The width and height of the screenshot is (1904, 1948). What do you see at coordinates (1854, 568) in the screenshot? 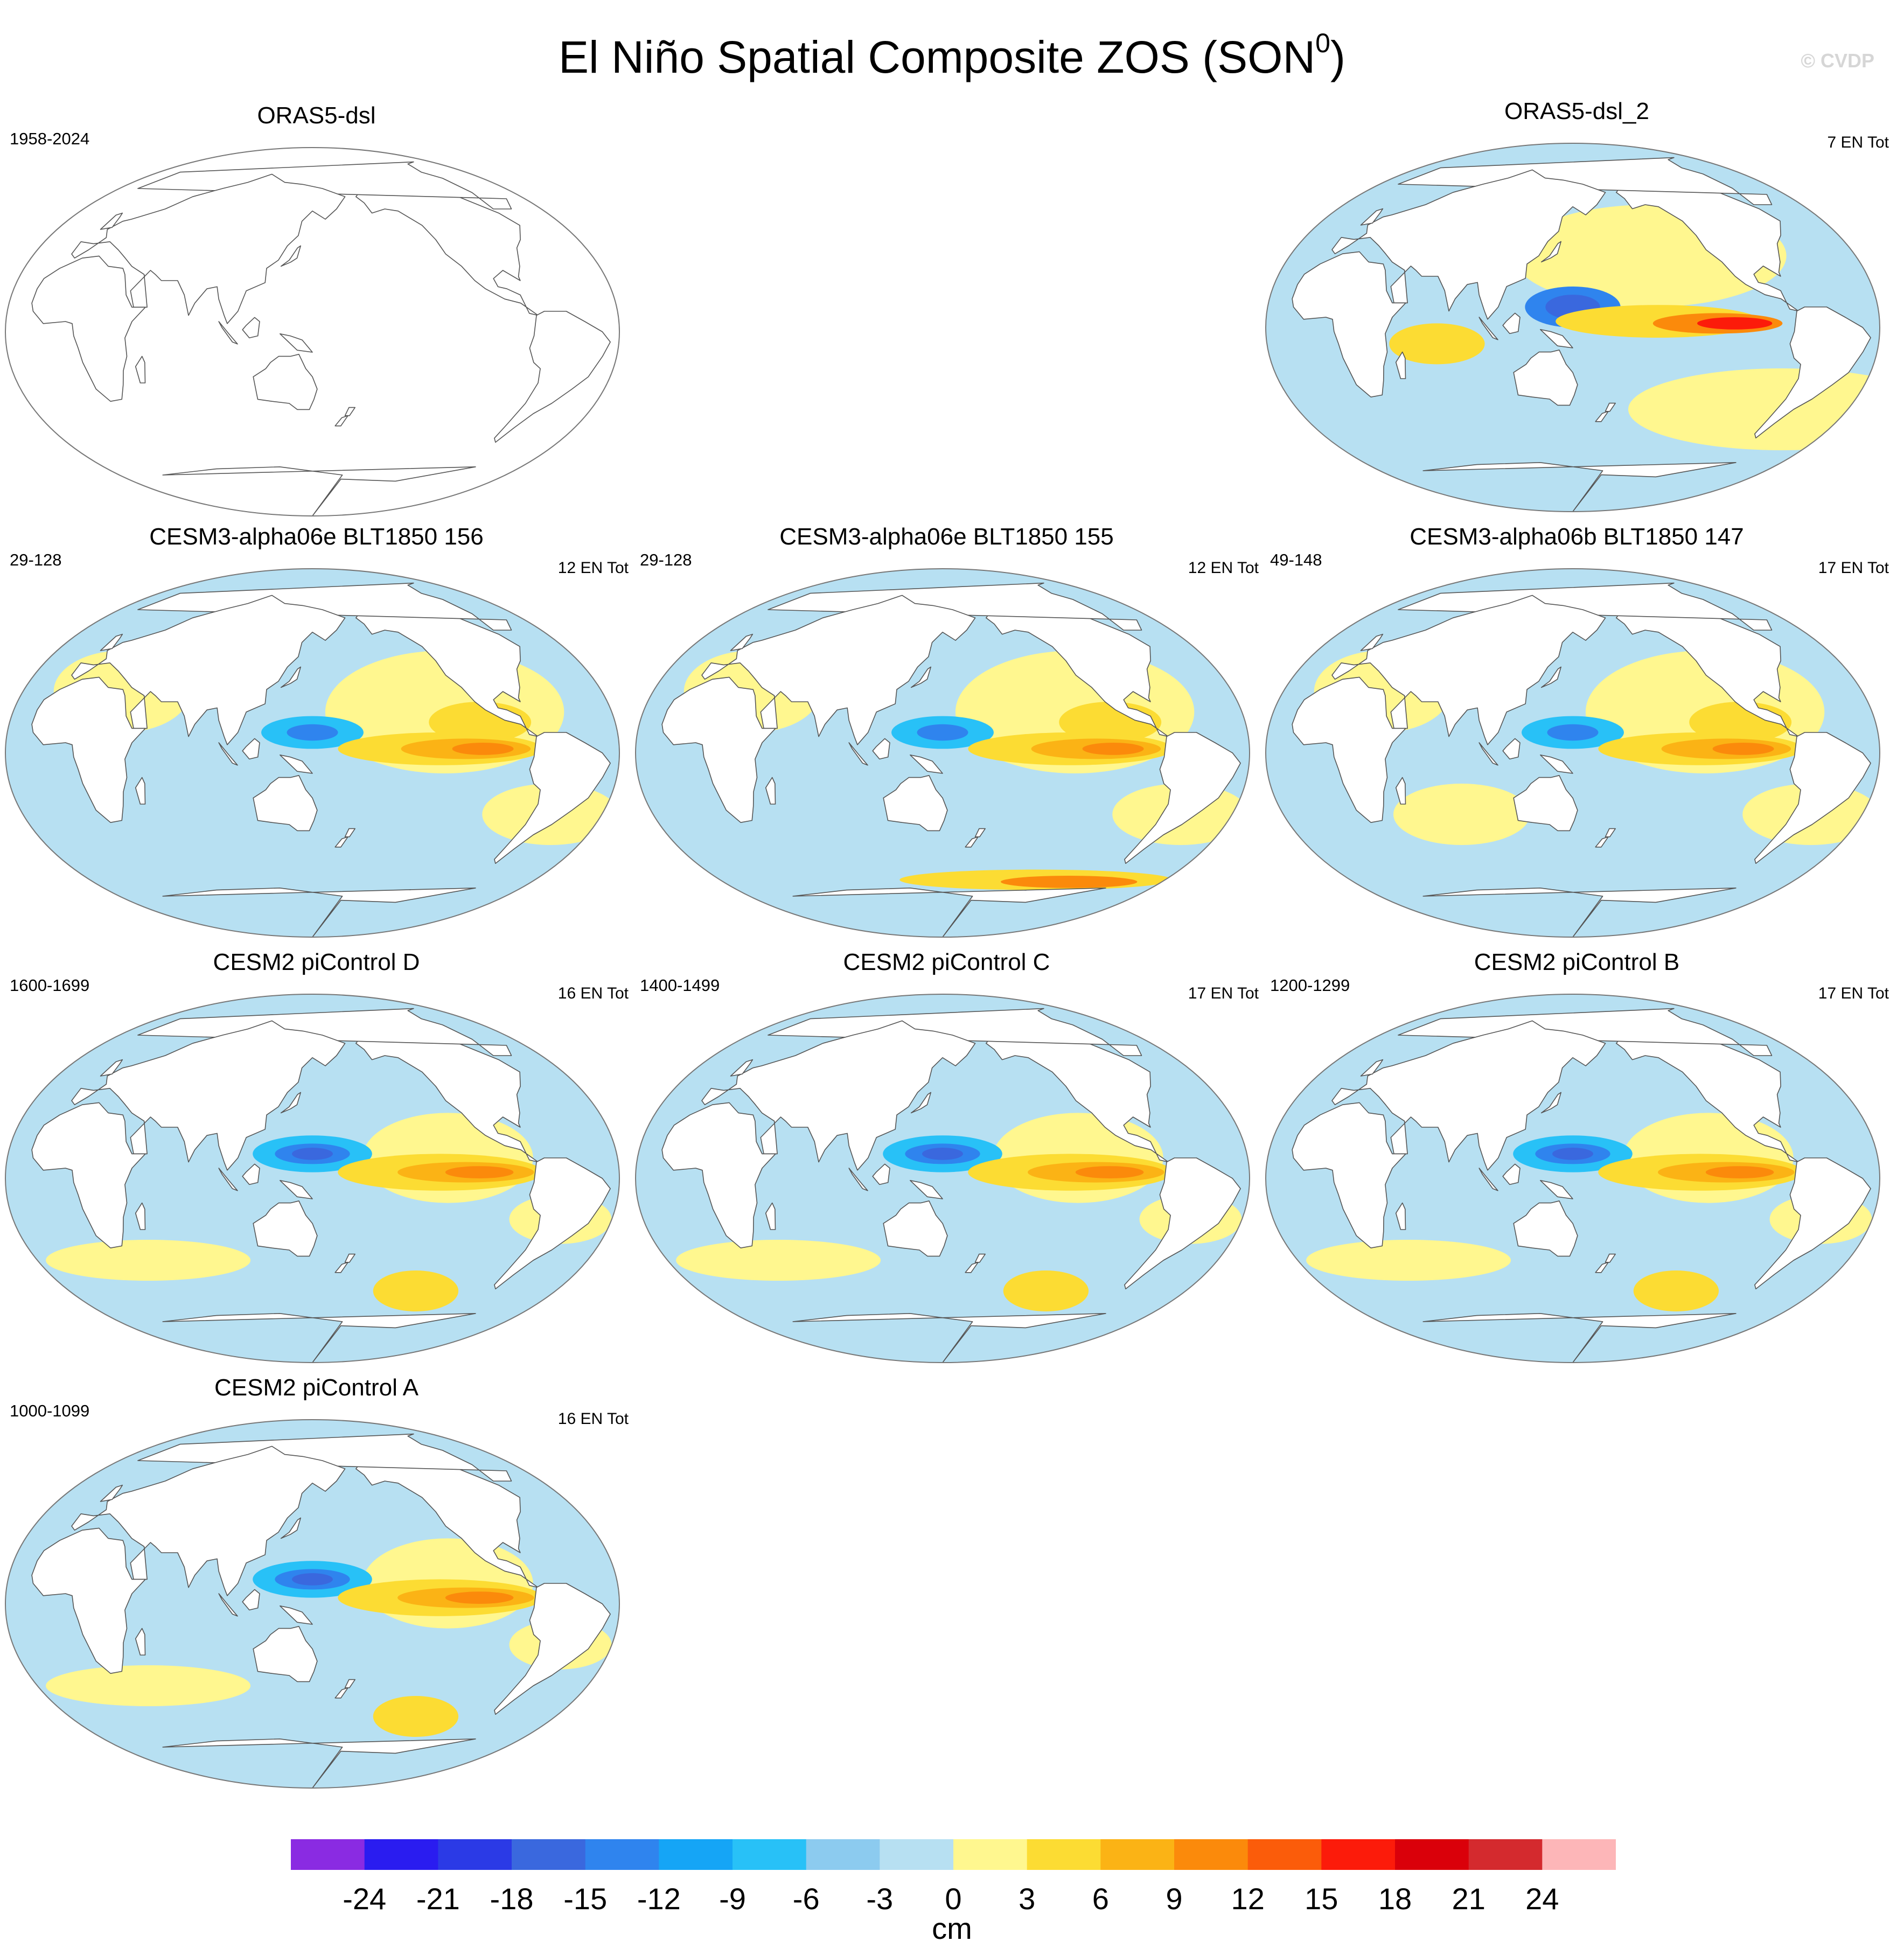
I see `panel-event-count: 17 EN Tot` at bounding box center [1854, 568].